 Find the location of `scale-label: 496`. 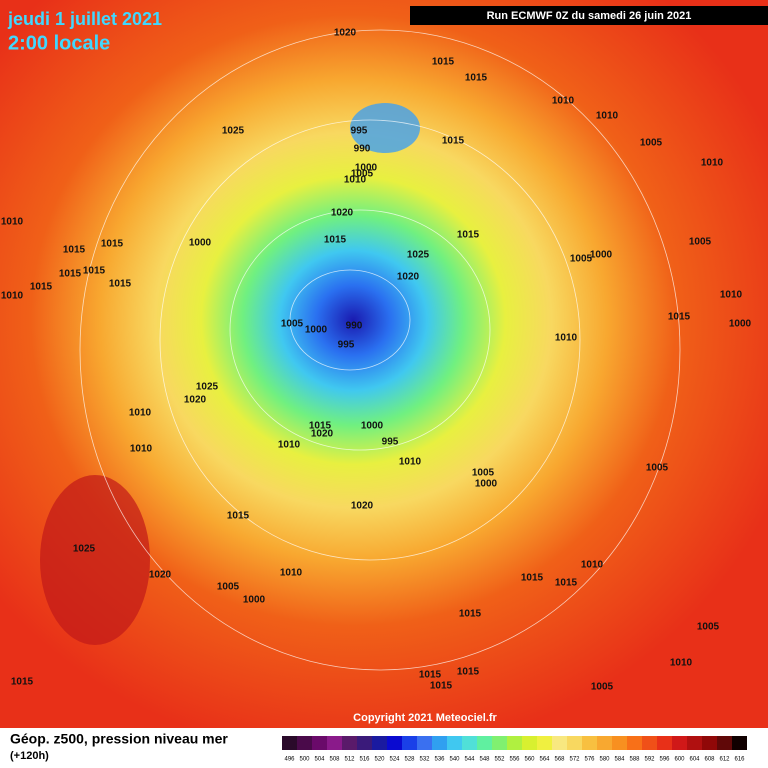

scale-label: 496 is located at coordinates (289, 760).